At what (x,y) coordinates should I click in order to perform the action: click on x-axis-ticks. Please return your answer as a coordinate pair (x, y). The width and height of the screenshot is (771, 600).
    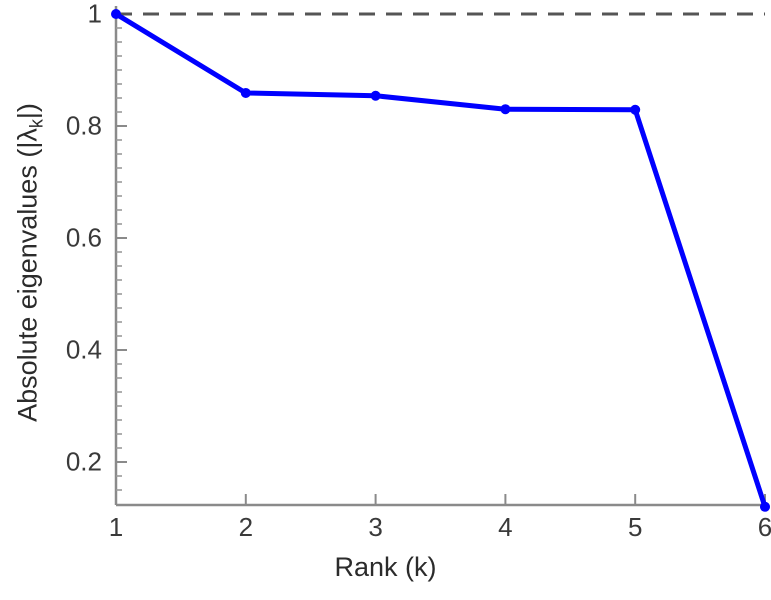
    Looking at the image, I should click on (440, 499).